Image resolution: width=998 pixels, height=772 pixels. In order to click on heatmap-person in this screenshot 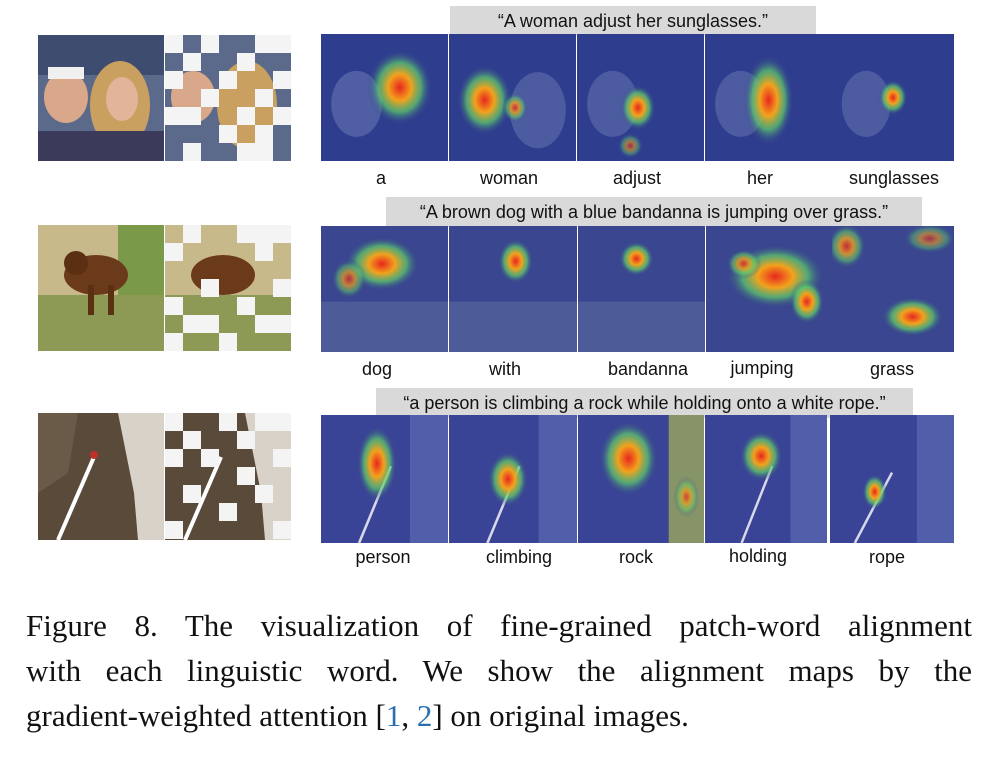, I will do `click(384, 479)`.